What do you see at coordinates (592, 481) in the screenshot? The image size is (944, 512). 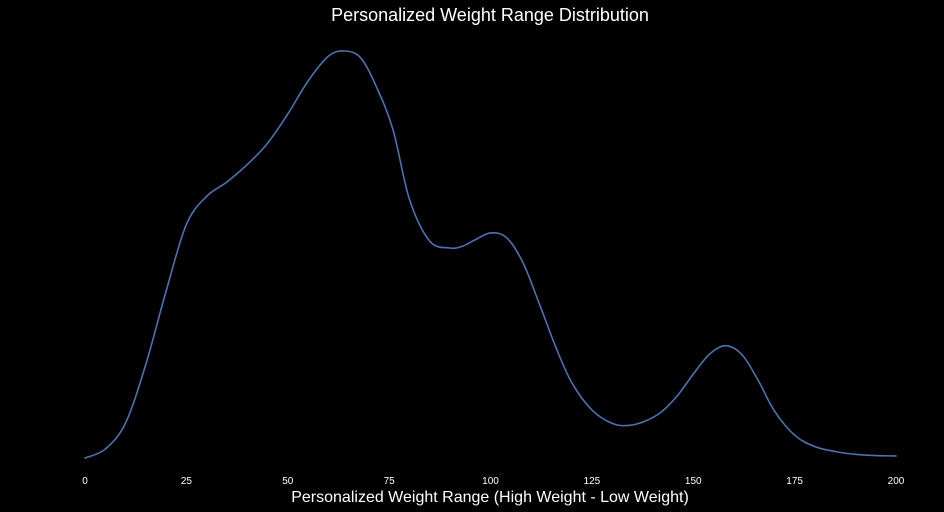 I see `x-tick-label: 125` at bounding box center [592, 481].